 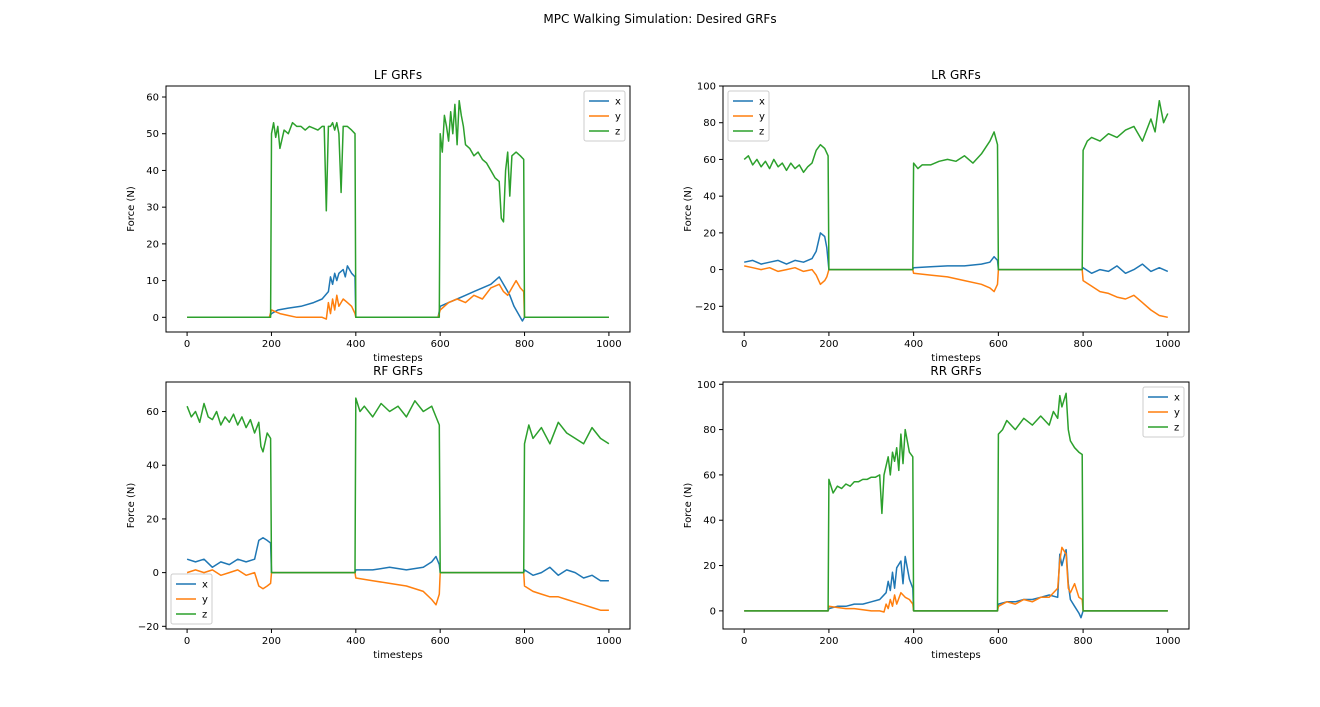 What do you see at coordinates (152, 208) in the screenshot?
I see `y-tick-label: 30` at bounding box center [152, 208].